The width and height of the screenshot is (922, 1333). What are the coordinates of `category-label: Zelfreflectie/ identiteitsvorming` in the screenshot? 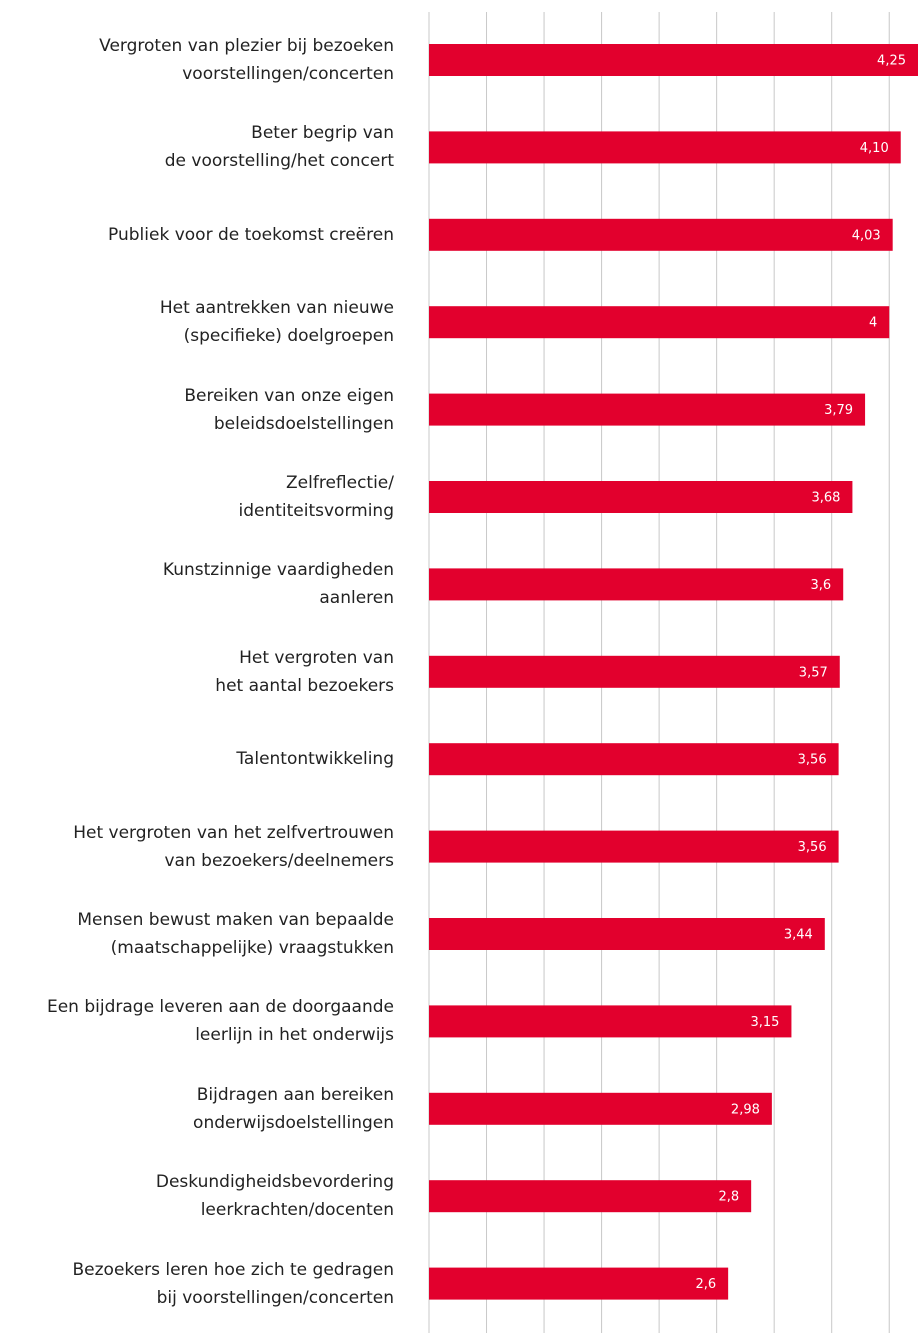 It's located at (316, 497).